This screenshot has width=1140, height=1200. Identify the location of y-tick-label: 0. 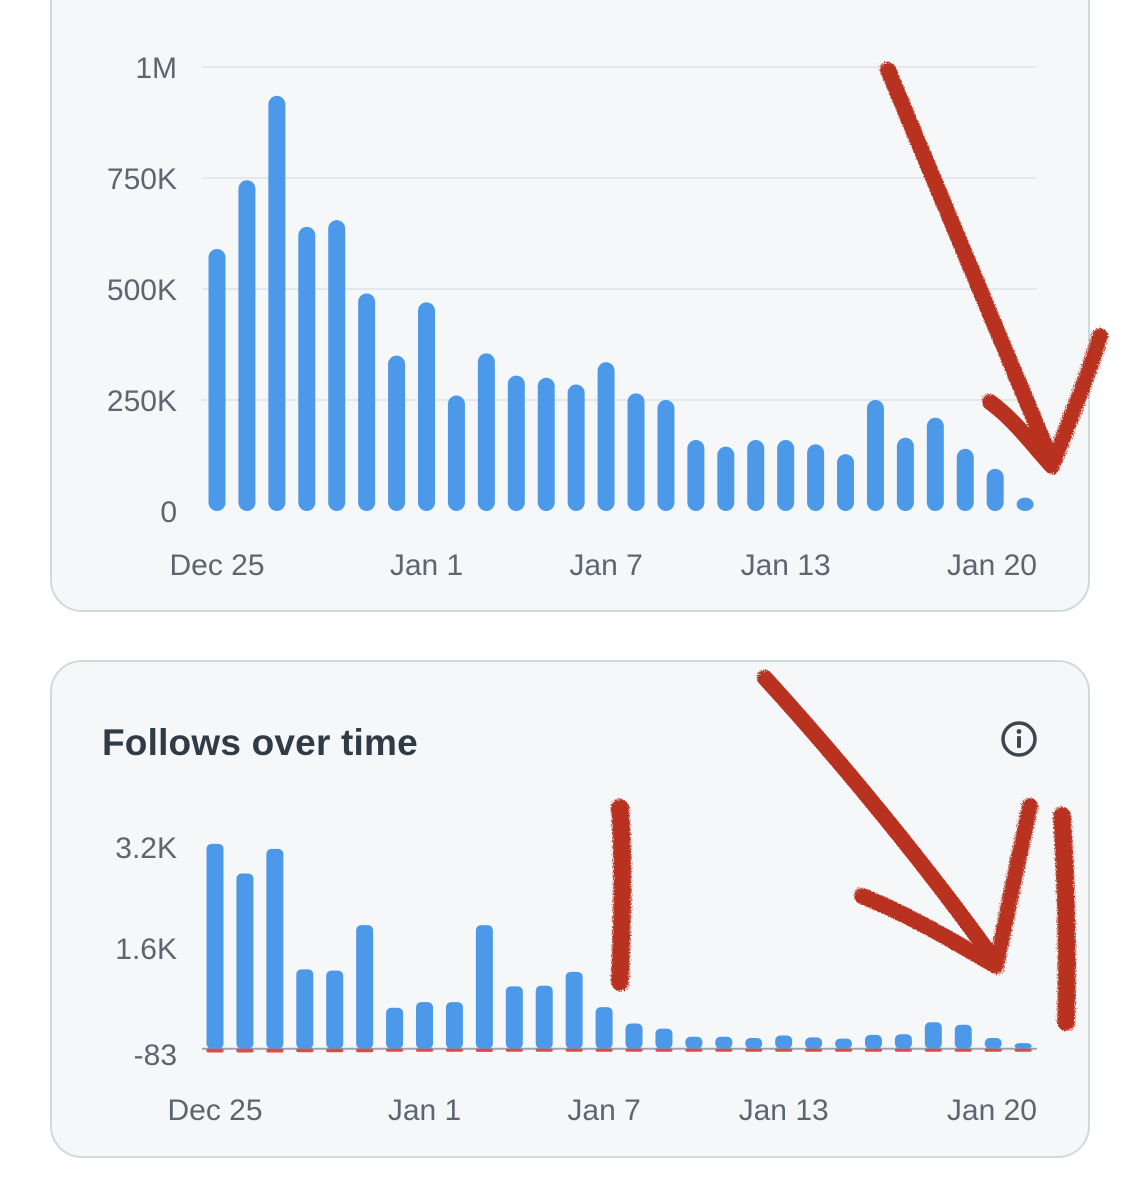
(168, 512).